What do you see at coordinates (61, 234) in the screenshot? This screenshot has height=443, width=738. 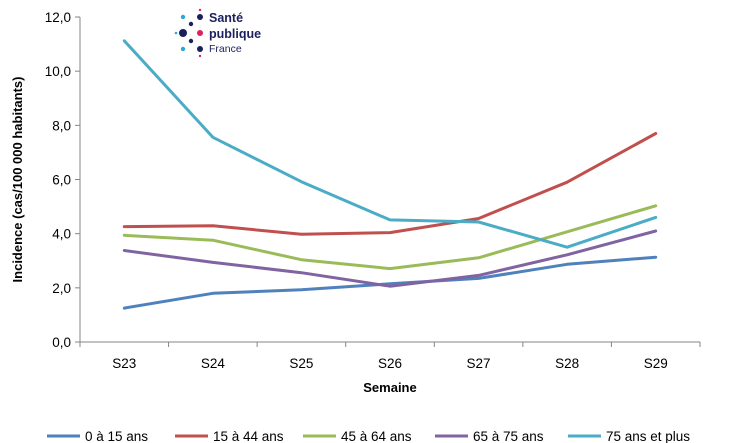 I see `y-tick-label: 4,0` at bounding box center [61, 234].